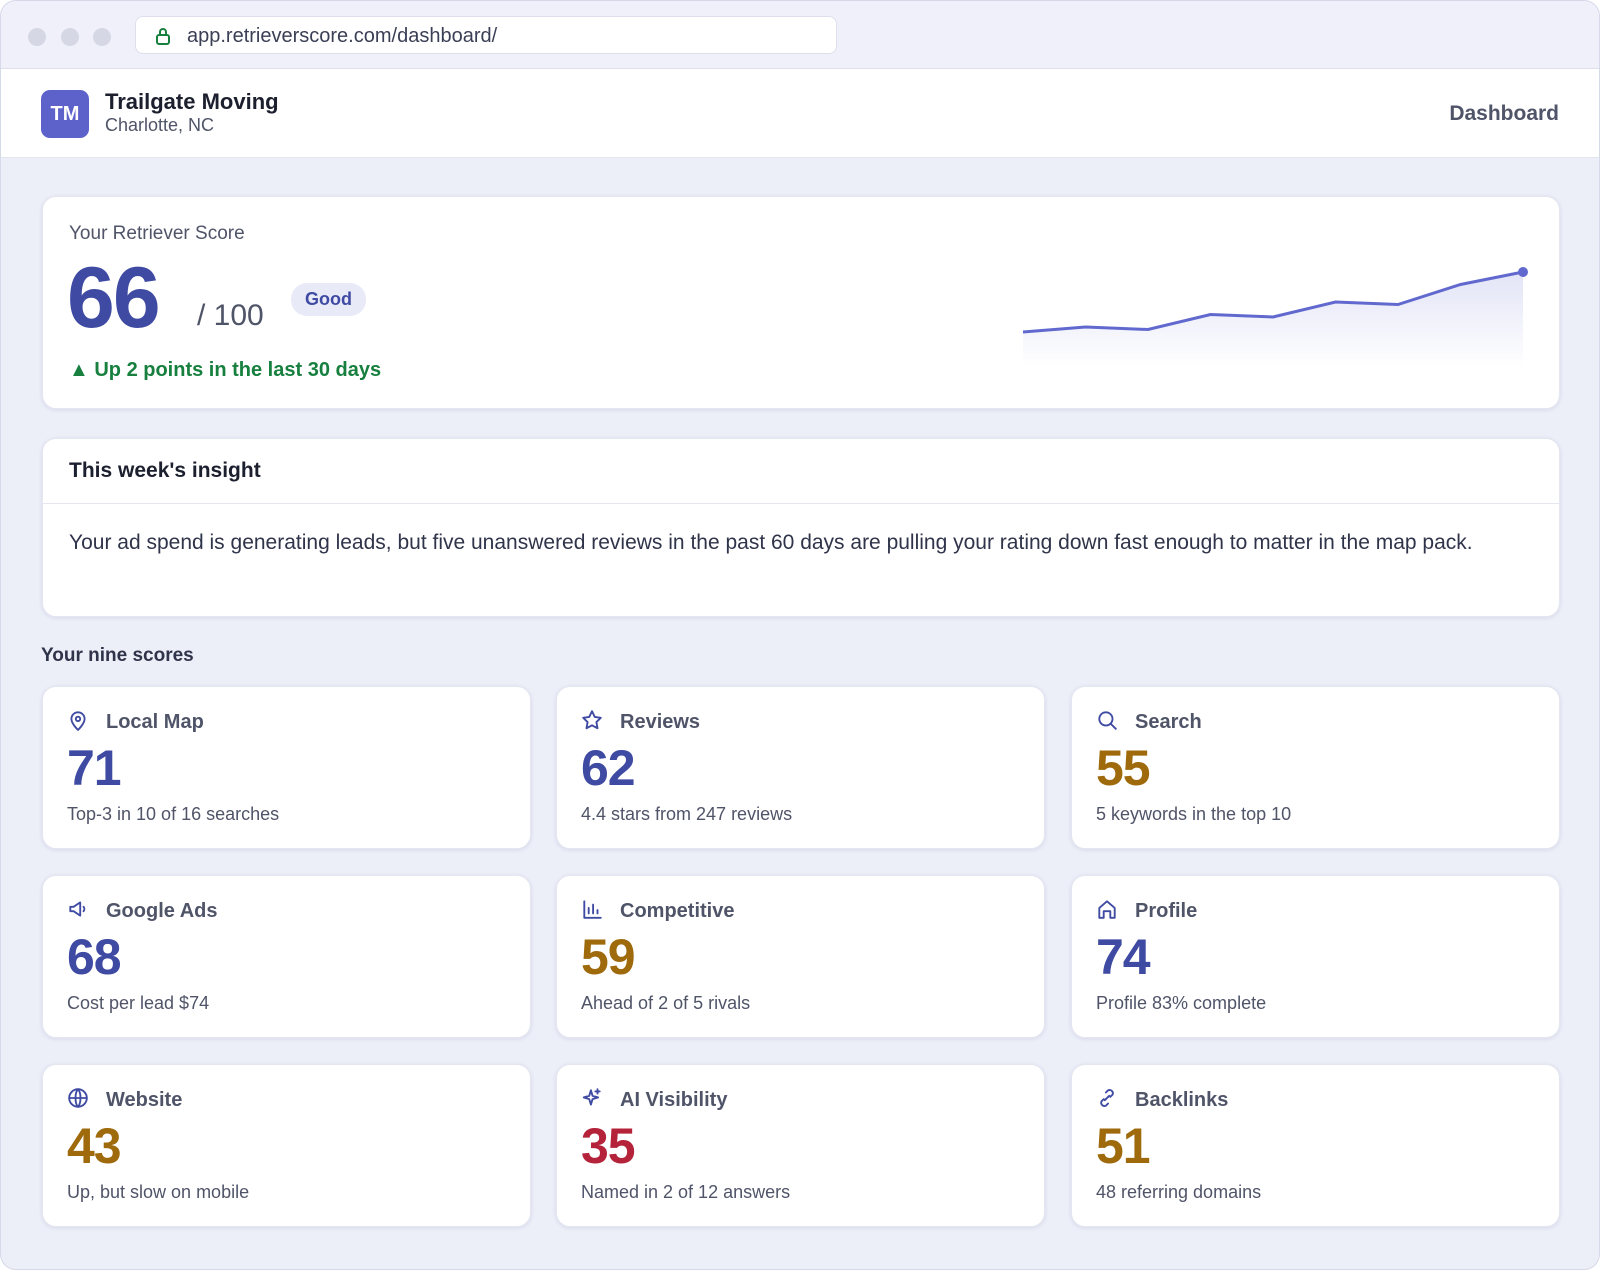  I want to click on score-value: 55, so click(1123, 768).